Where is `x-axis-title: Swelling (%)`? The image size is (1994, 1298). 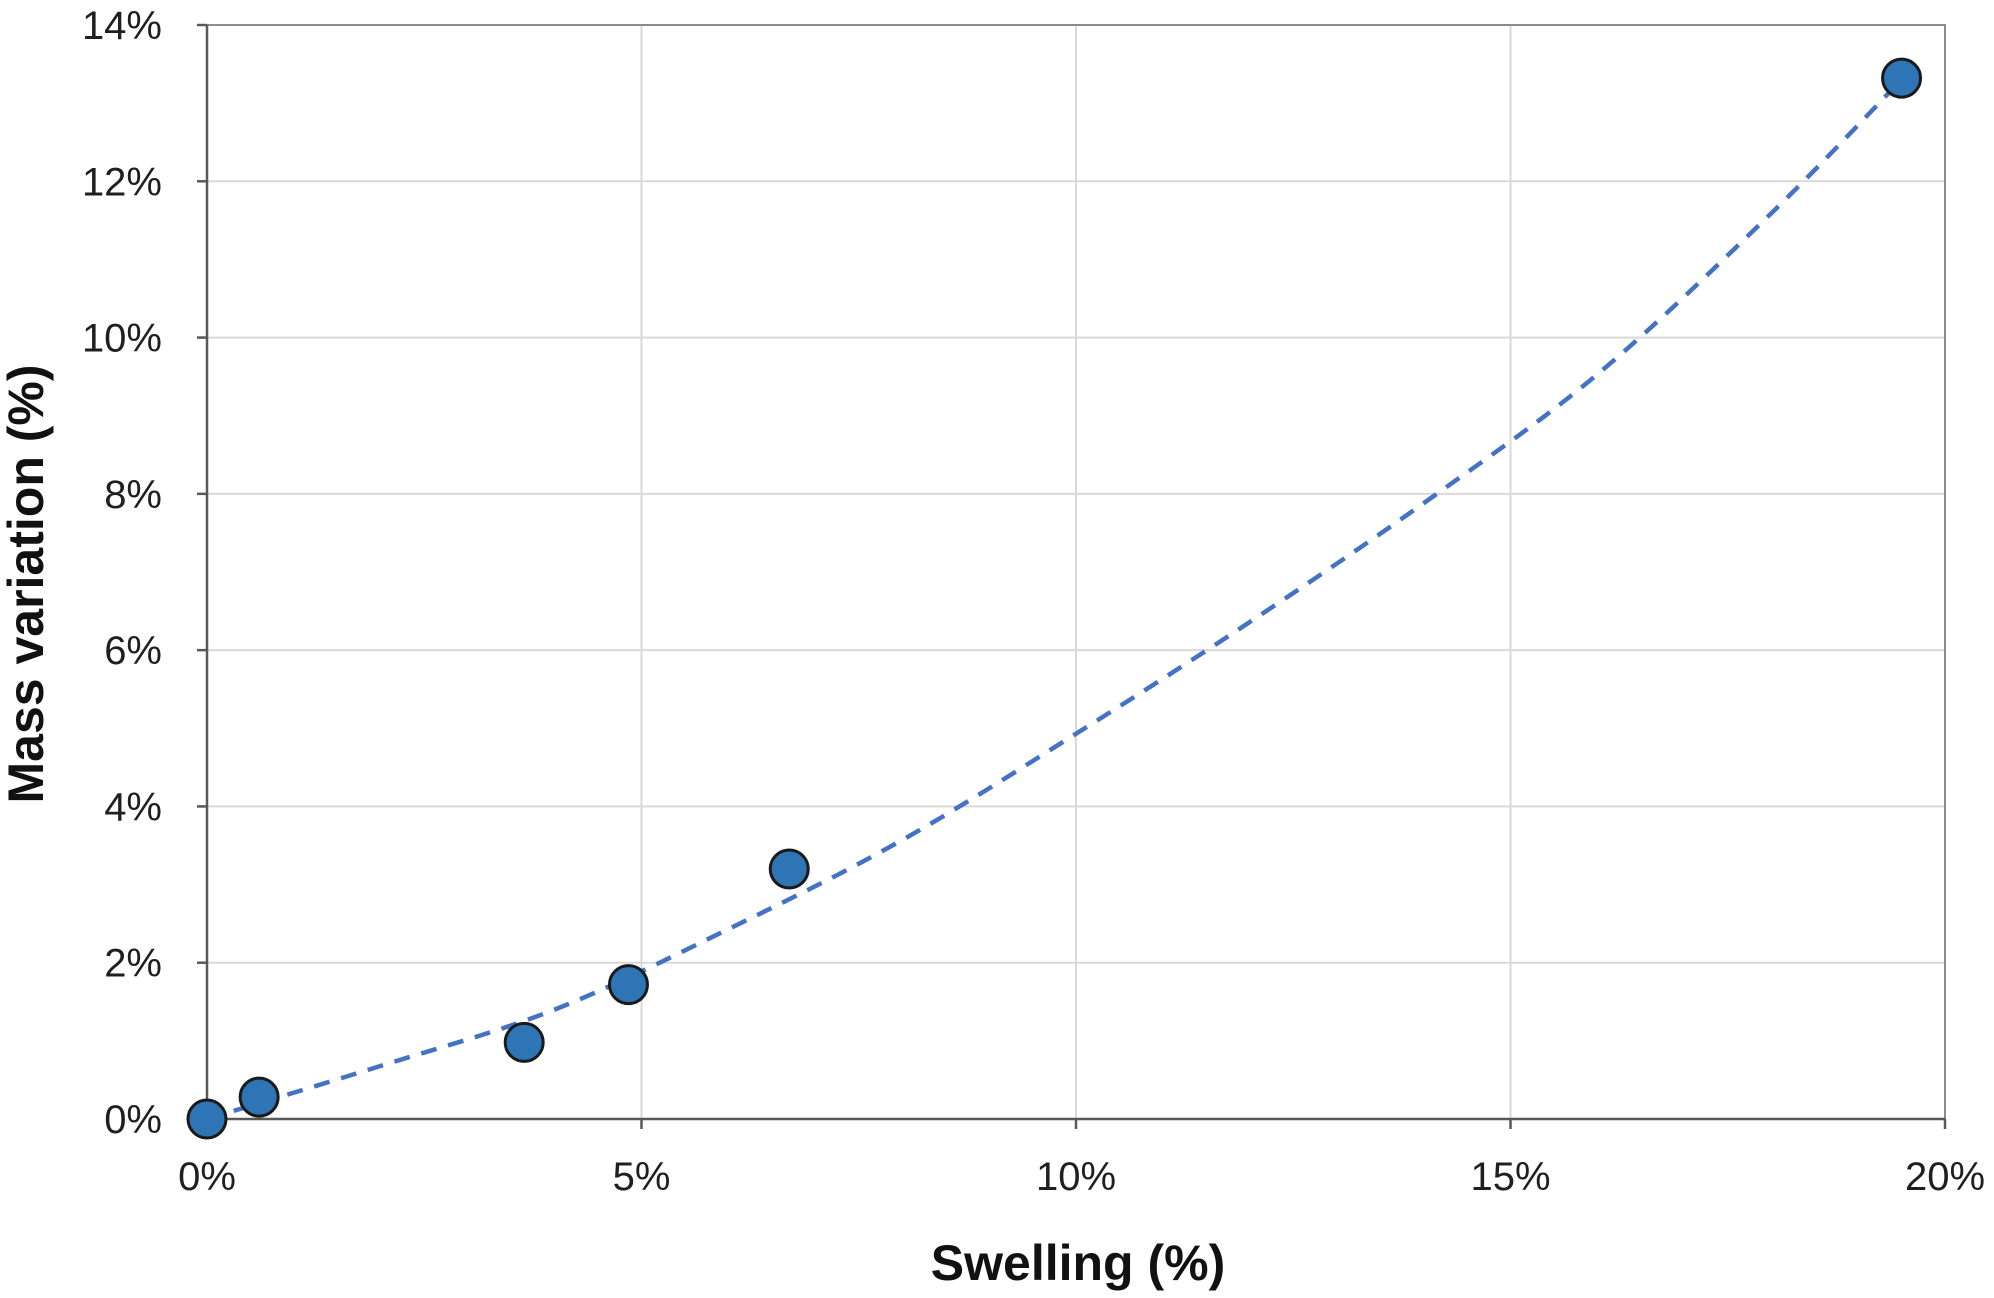
x-axis-title: Swelling (%) is located at coordinates (1078, 1263).